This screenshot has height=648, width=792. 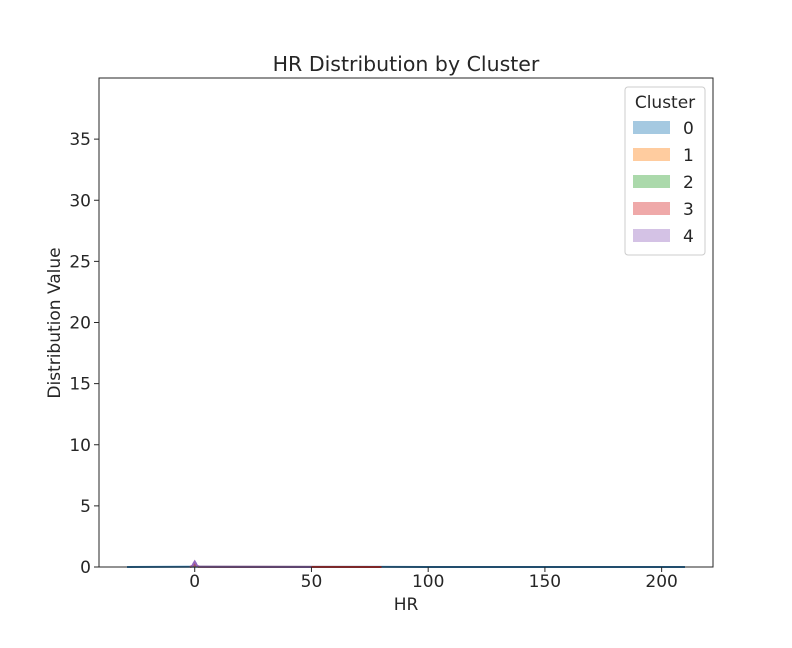 I want to click on legend-label-2: 2, so click(x=688, y=183).